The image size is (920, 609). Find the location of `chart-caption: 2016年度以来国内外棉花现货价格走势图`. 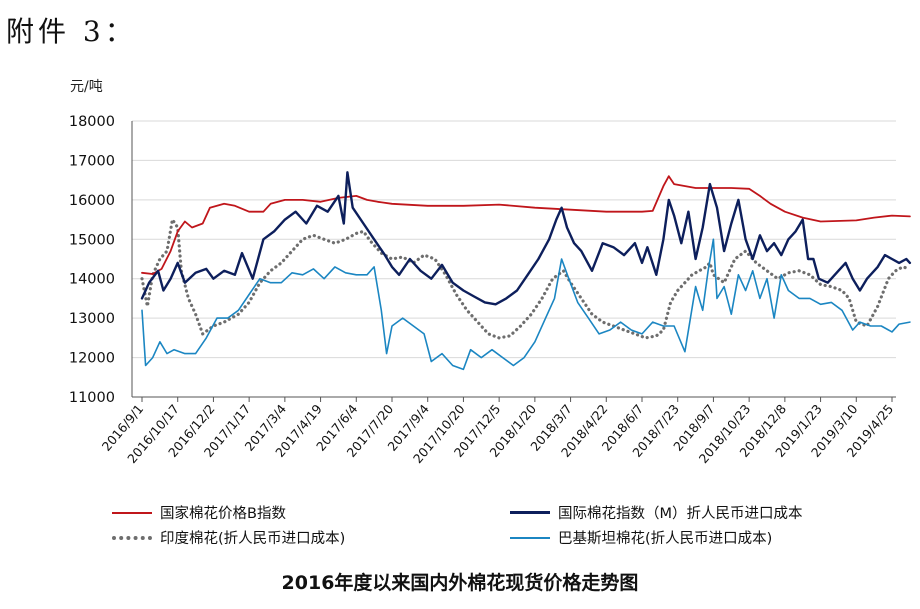

chart-caption: 2016年度以来国内外棉花现货价格走势图 is located at coordinates (460, 583).